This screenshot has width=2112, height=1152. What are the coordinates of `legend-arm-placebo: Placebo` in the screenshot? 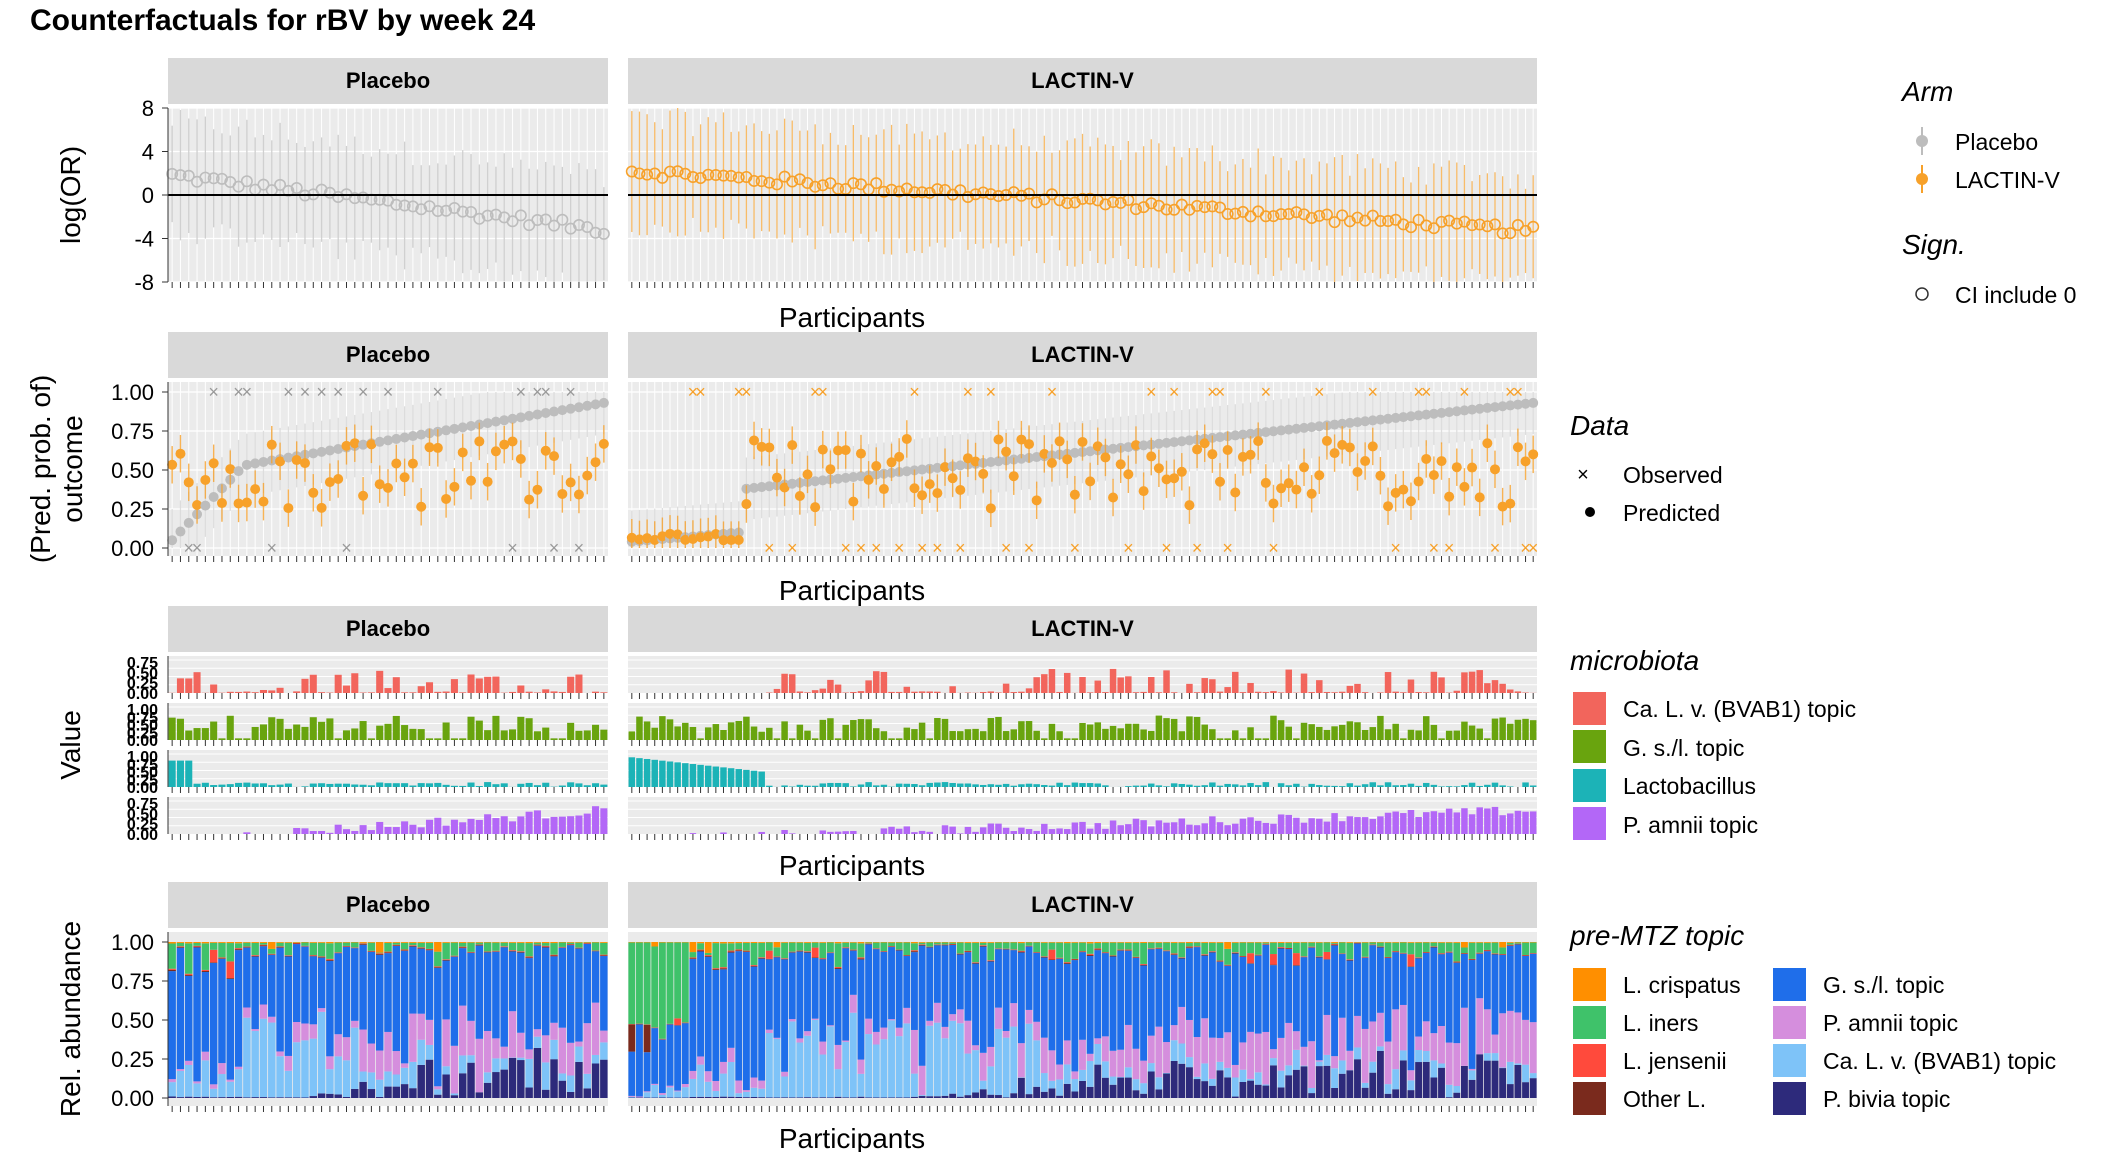 It's located at (1996, 142).